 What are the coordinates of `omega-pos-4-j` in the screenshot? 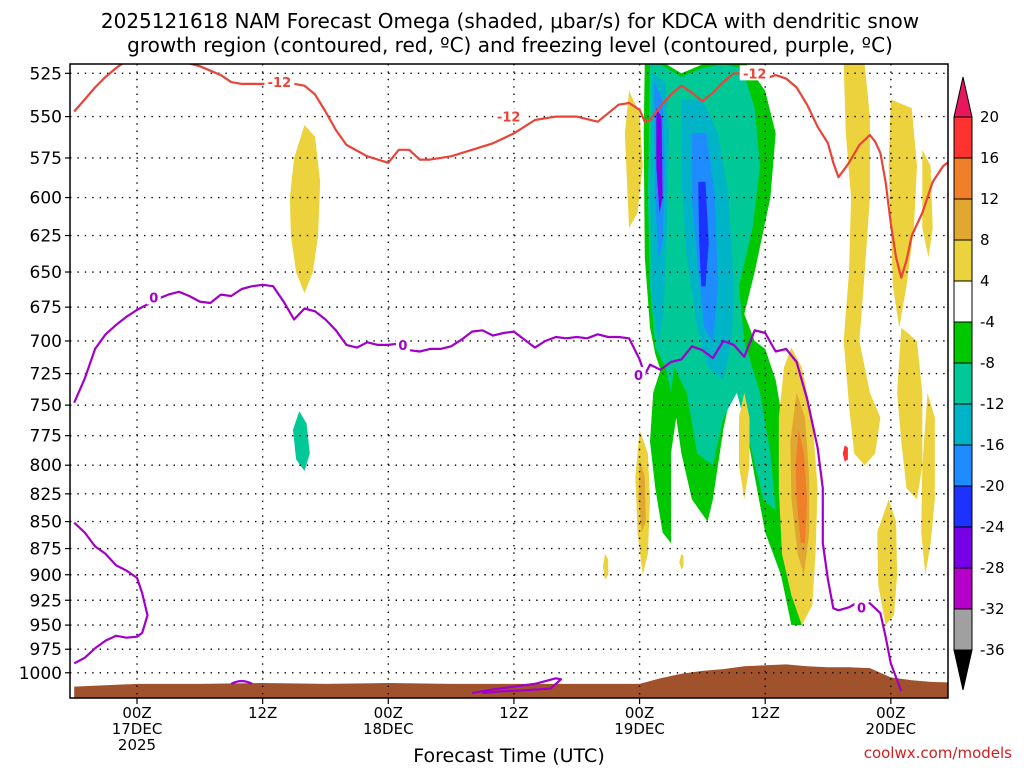 It's located at (927, 203).